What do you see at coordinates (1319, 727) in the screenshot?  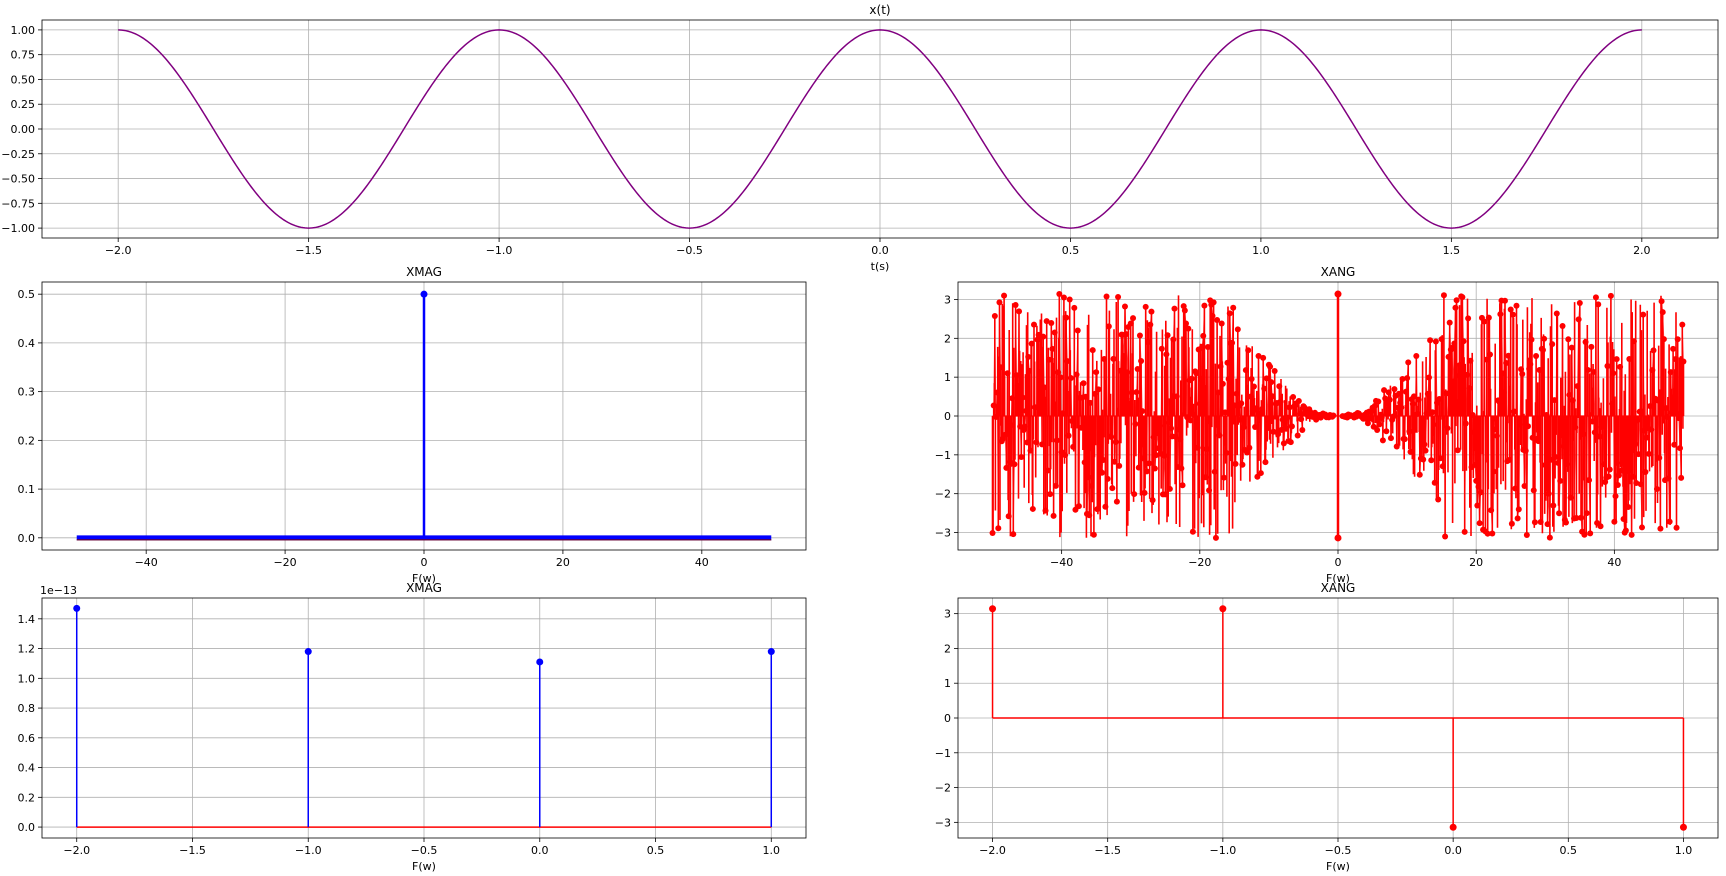 I see `ticks` at bounding box center [1319, 727].